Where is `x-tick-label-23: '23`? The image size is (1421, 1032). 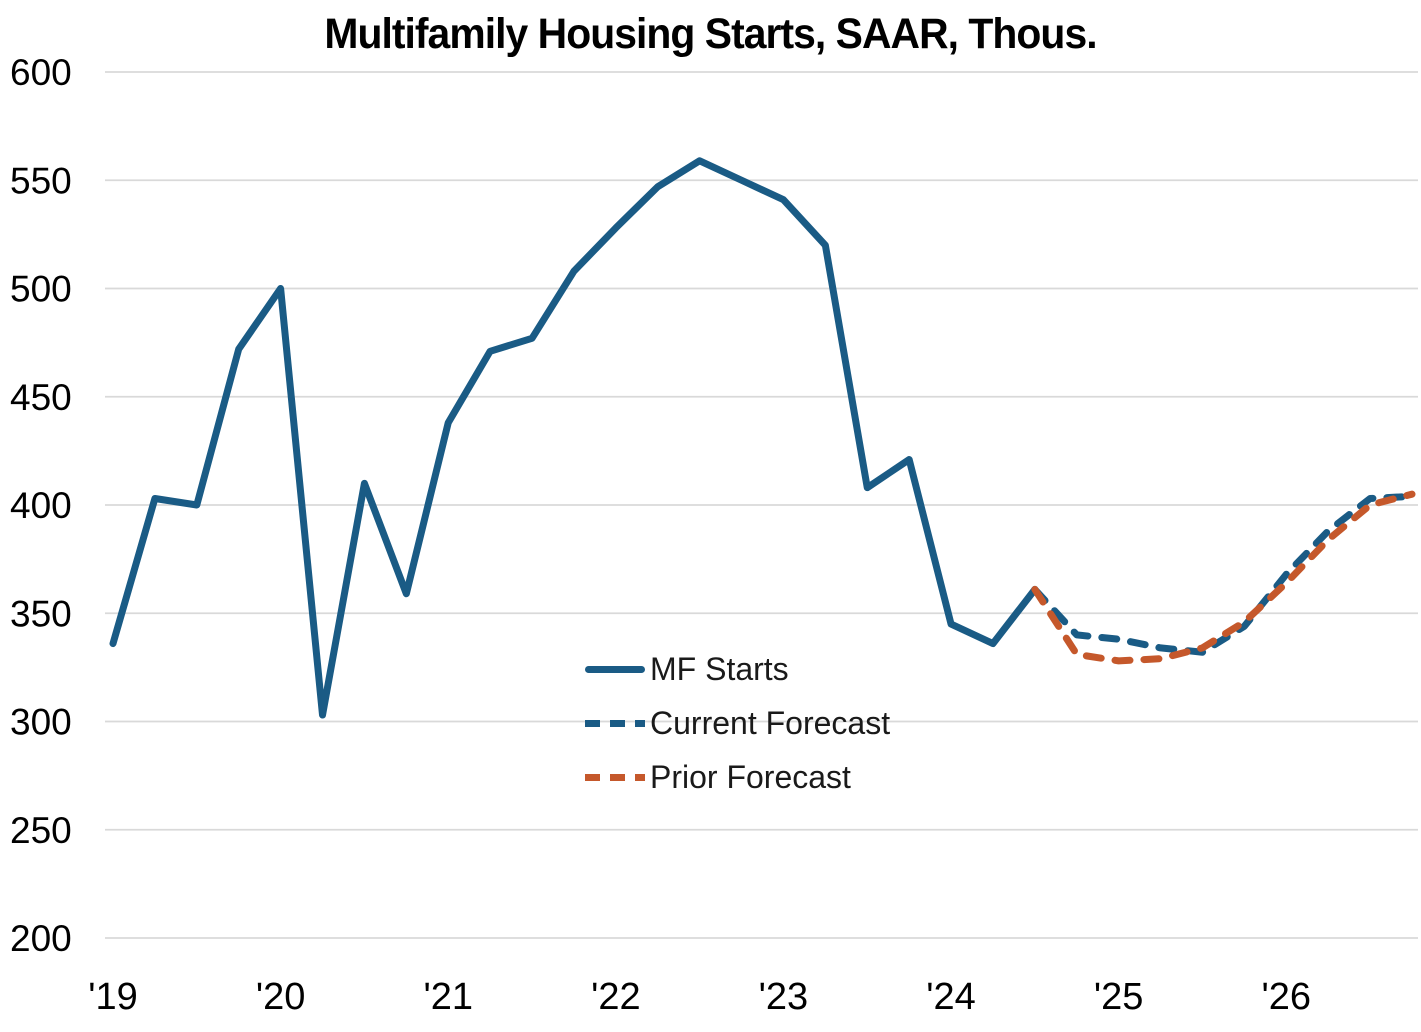
x-tick-label-23: '23 is located at coordinates (784, 997).